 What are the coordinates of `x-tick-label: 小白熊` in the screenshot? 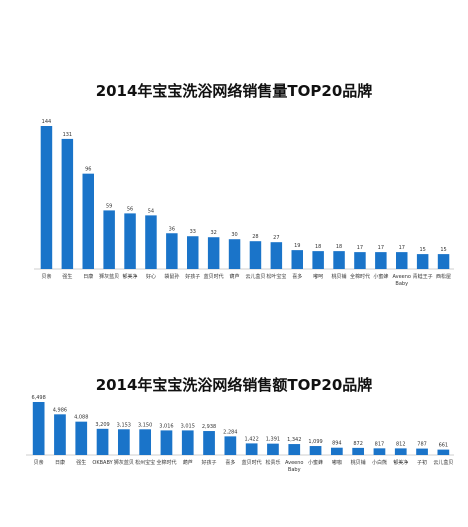 It's located at (379, 462).